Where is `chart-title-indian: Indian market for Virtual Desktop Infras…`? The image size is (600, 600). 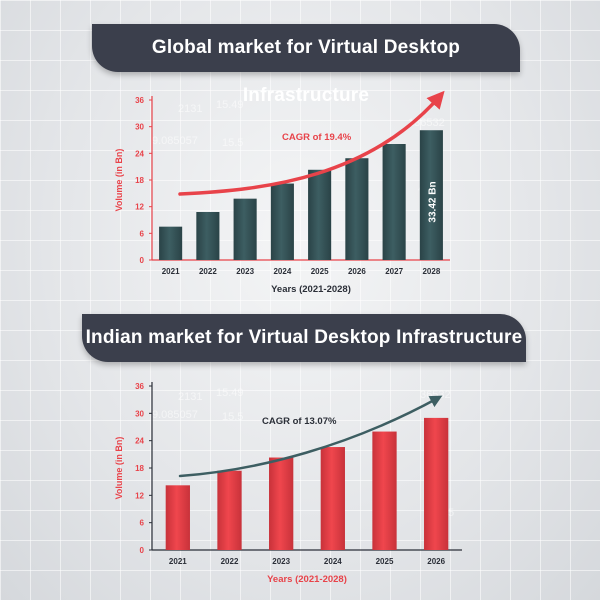
chart-title-indian: Indian market for Virtual Desktop Infras… is located at coordinates (304, 338).